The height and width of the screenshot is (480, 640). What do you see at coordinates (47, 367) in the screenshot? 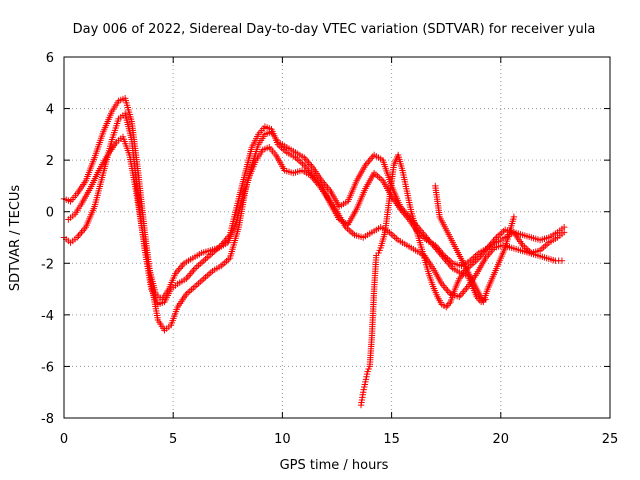
I see `y-tick-label: -6` at bounding box center [47, 367].